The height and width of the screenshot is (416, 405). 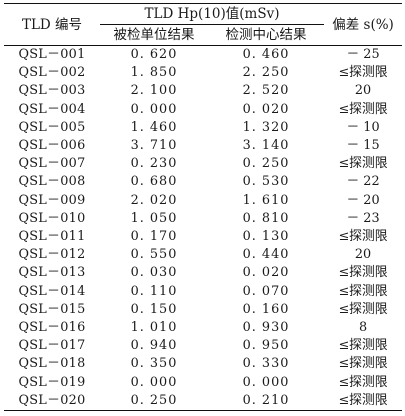 What do you see at coordinates (203, 91) in the screenshot?
I see `table-row: QSL－003 2. 100 2. 520 20` at bounding box center [203, 91].